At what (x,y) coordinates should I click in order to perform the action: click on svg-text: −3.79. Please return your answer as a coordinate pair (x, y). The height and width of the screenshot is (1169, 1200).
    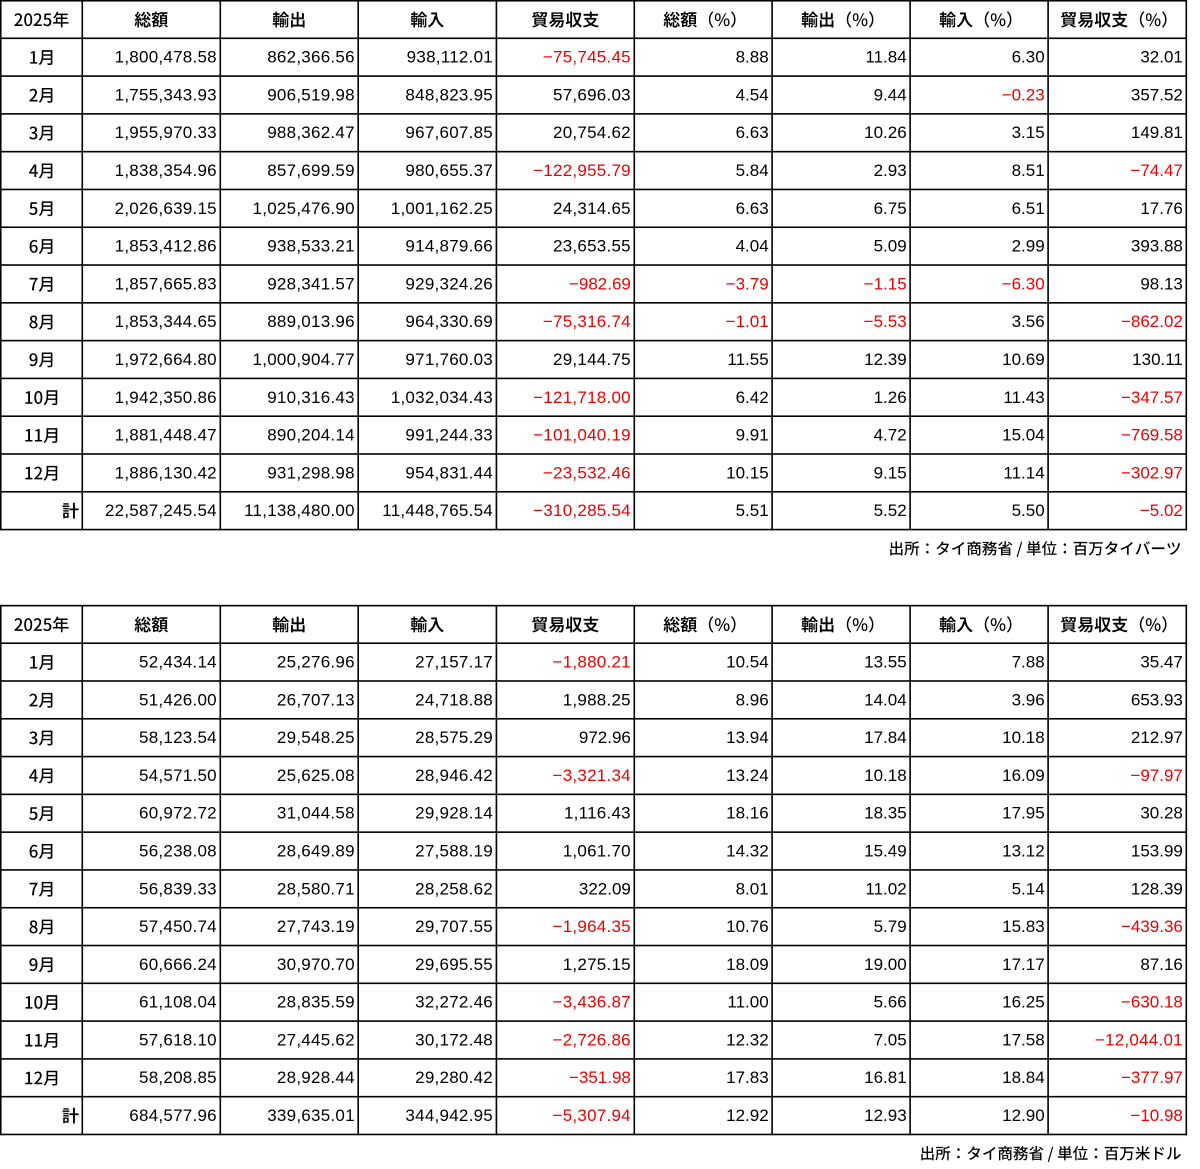
    Looking at the image, I should click on (747, 283).